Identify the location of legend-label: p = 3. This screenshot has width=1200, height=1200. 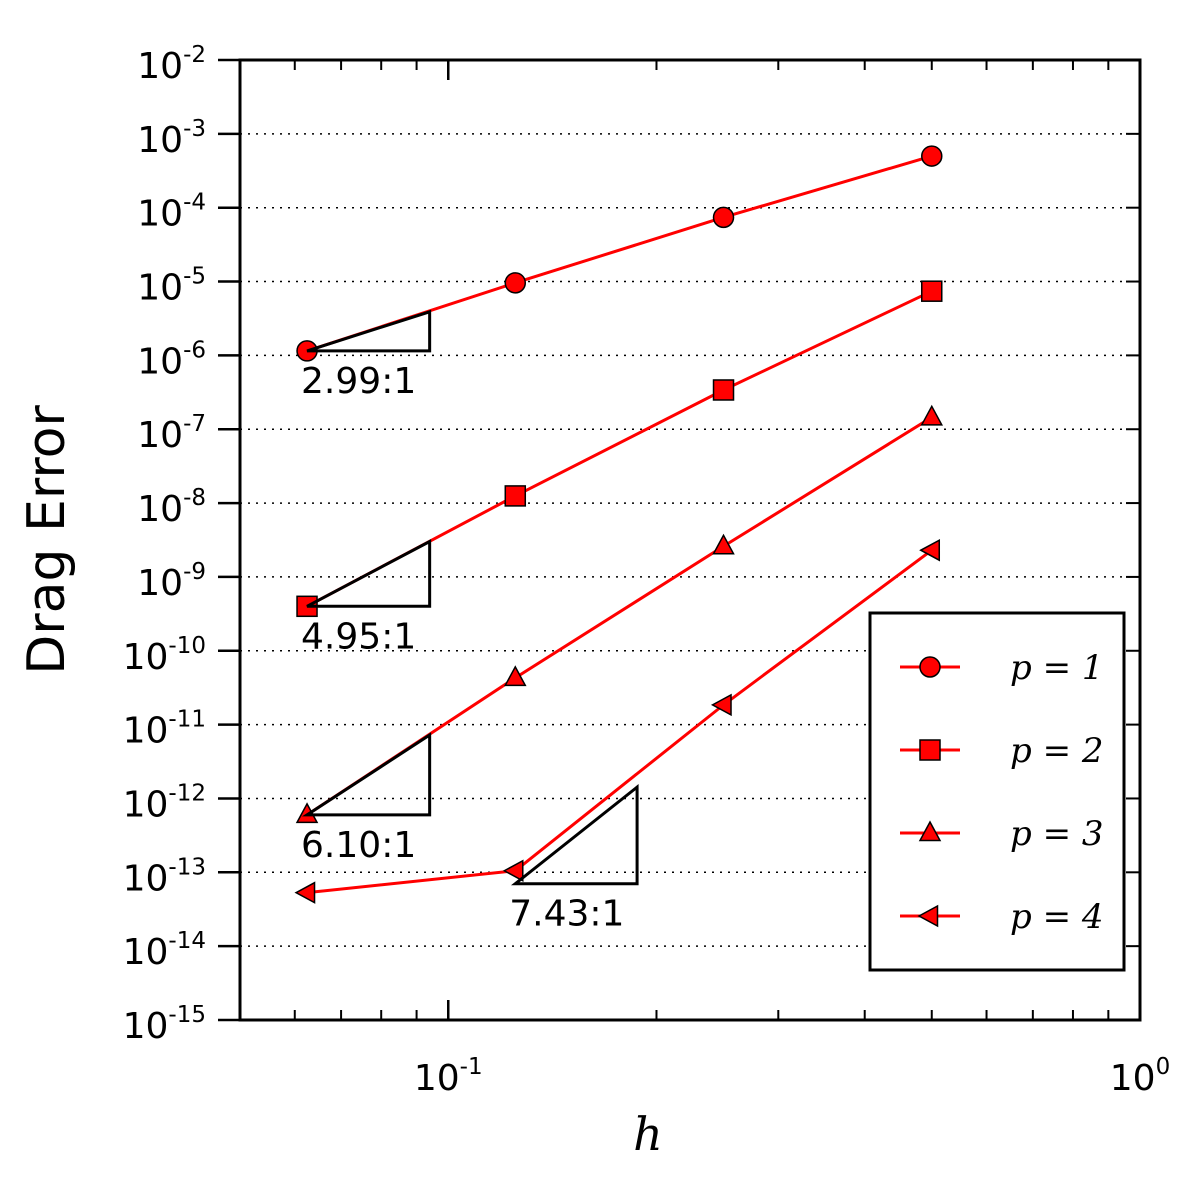
(1057, 834).